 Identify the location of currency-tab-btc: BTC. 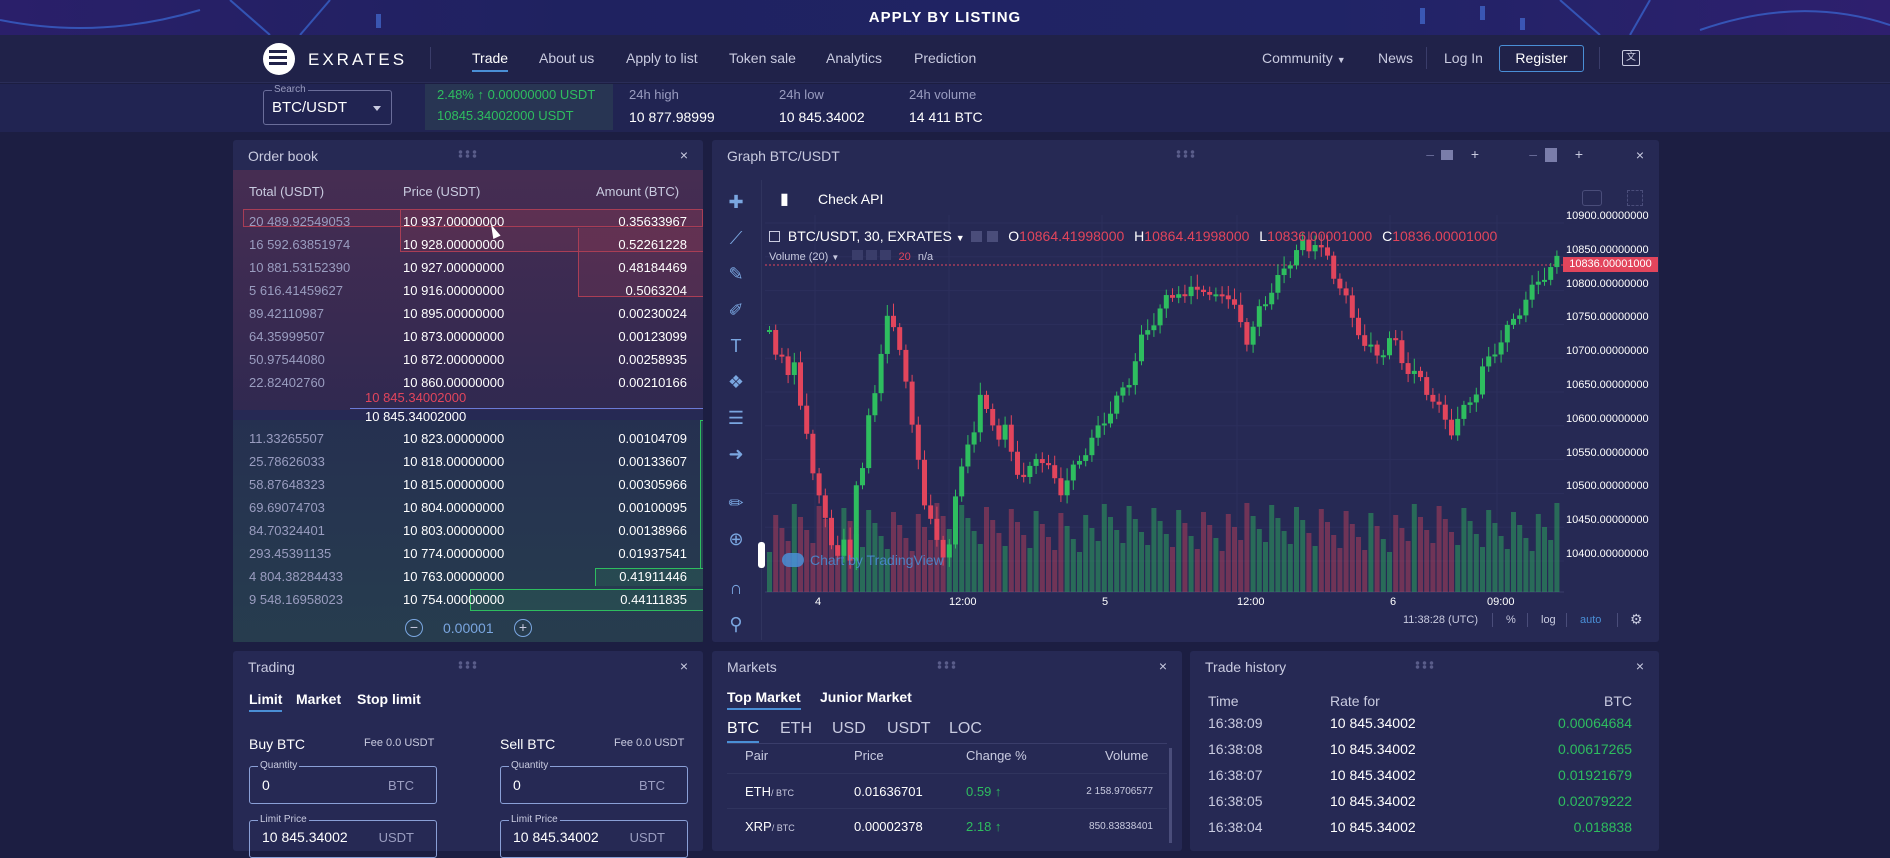
(743, 731).